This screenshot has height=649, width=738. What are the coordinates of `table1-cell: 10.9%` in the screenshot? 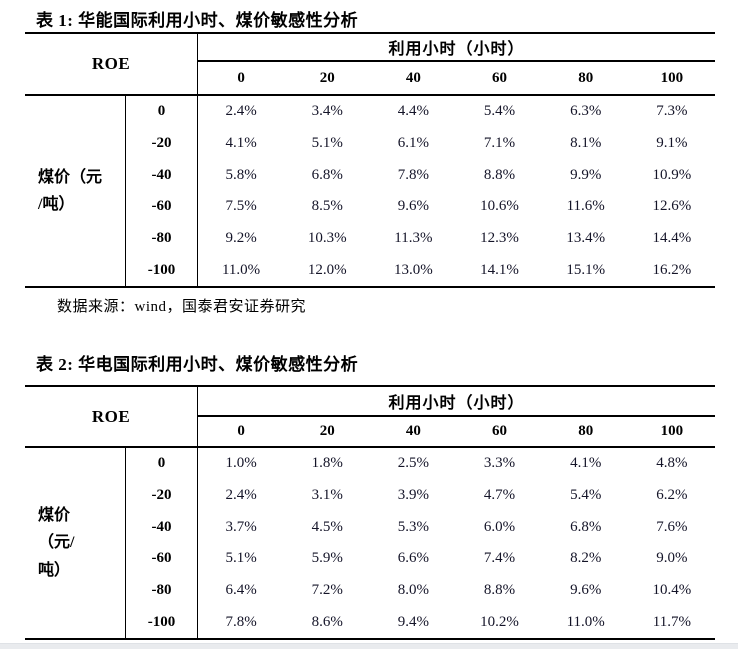 It's located at (672, 174).